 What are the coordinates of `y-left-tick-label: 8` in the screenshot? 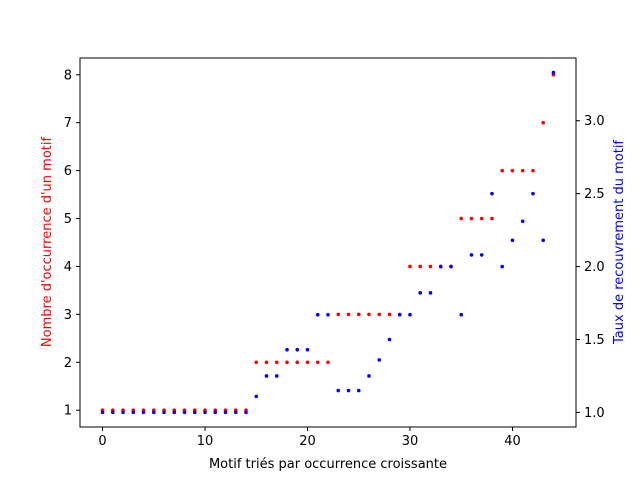 It's located at (68, 75).